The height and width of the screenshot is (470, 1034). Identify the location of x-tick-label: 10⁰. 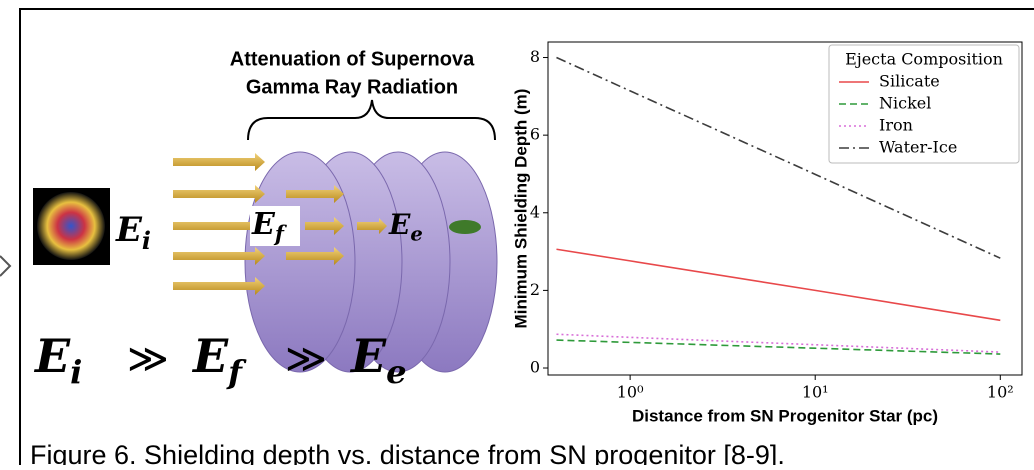
(630, 392).